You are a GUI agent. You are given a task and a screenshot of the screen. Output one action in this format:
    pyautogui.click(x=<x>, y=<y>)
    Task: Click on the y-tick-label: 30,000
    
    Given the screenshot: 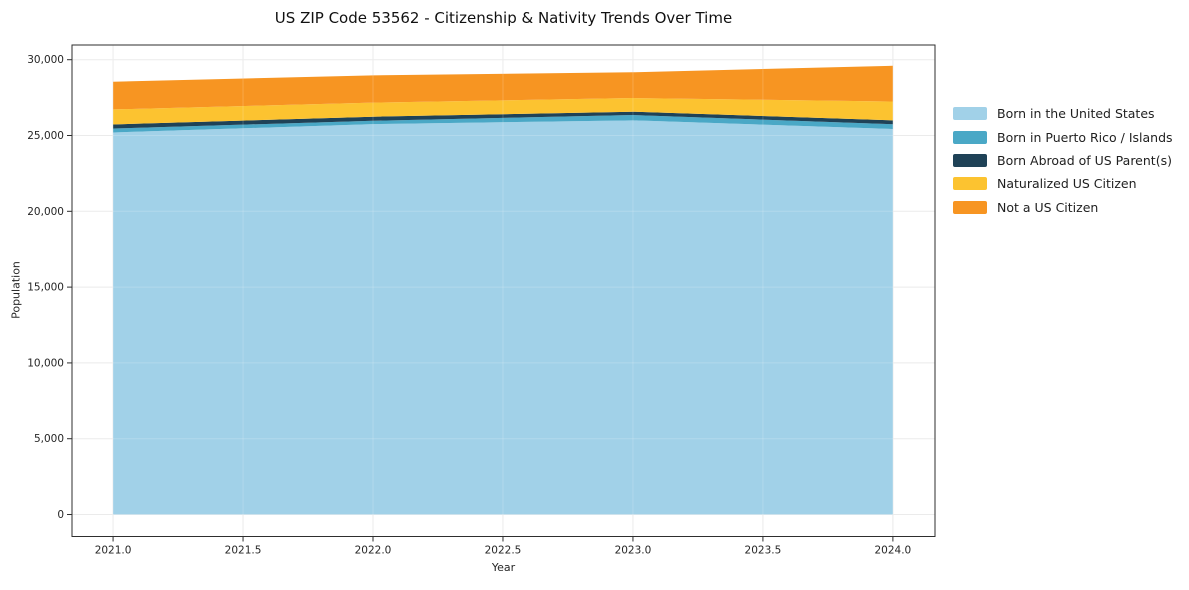 What is the action you would take?
    pyautogui.click(x=45, y=60)
    